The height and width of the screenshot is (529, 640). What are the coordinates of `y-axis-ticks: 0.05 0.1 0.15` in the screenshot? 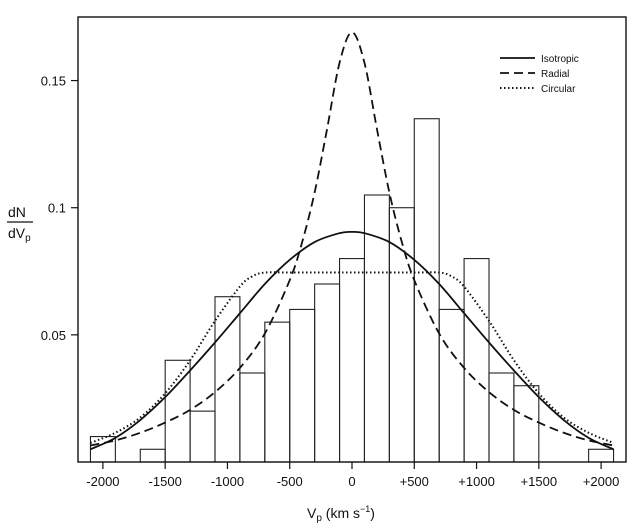 It's located at (59, 208).